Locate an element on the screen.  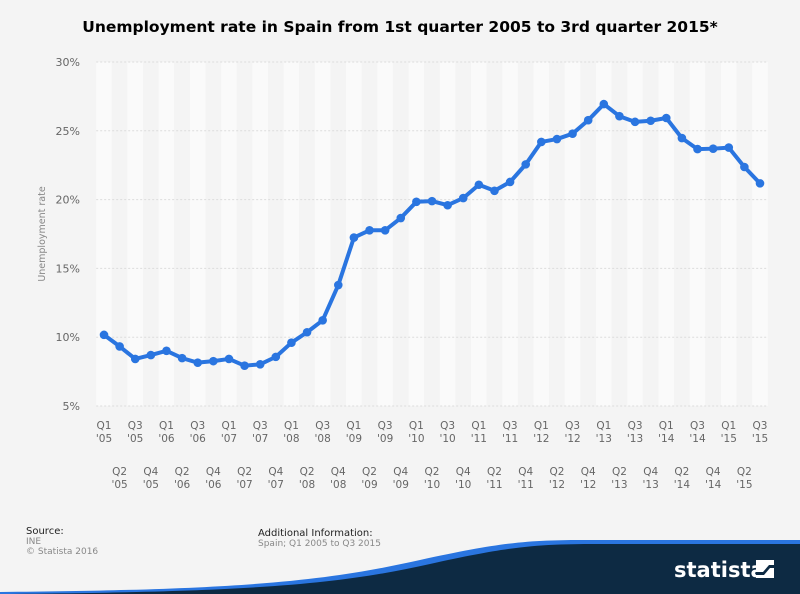
x-tick-label: Q3'11 is located at coordinates (510, 432).